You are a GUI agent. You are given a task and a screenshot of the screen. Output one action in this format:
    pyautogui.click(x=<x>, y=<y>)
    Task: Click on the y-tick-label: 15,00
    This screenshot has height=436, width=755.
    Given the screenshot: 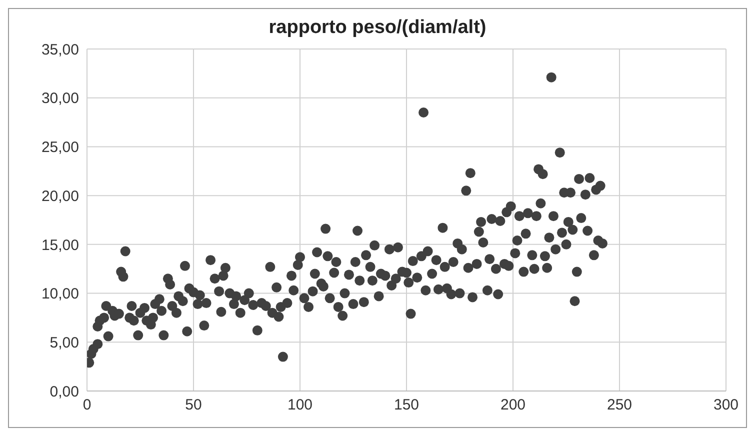 What is the action you would take?
    pyautogui.click(x=60, y=245)
    